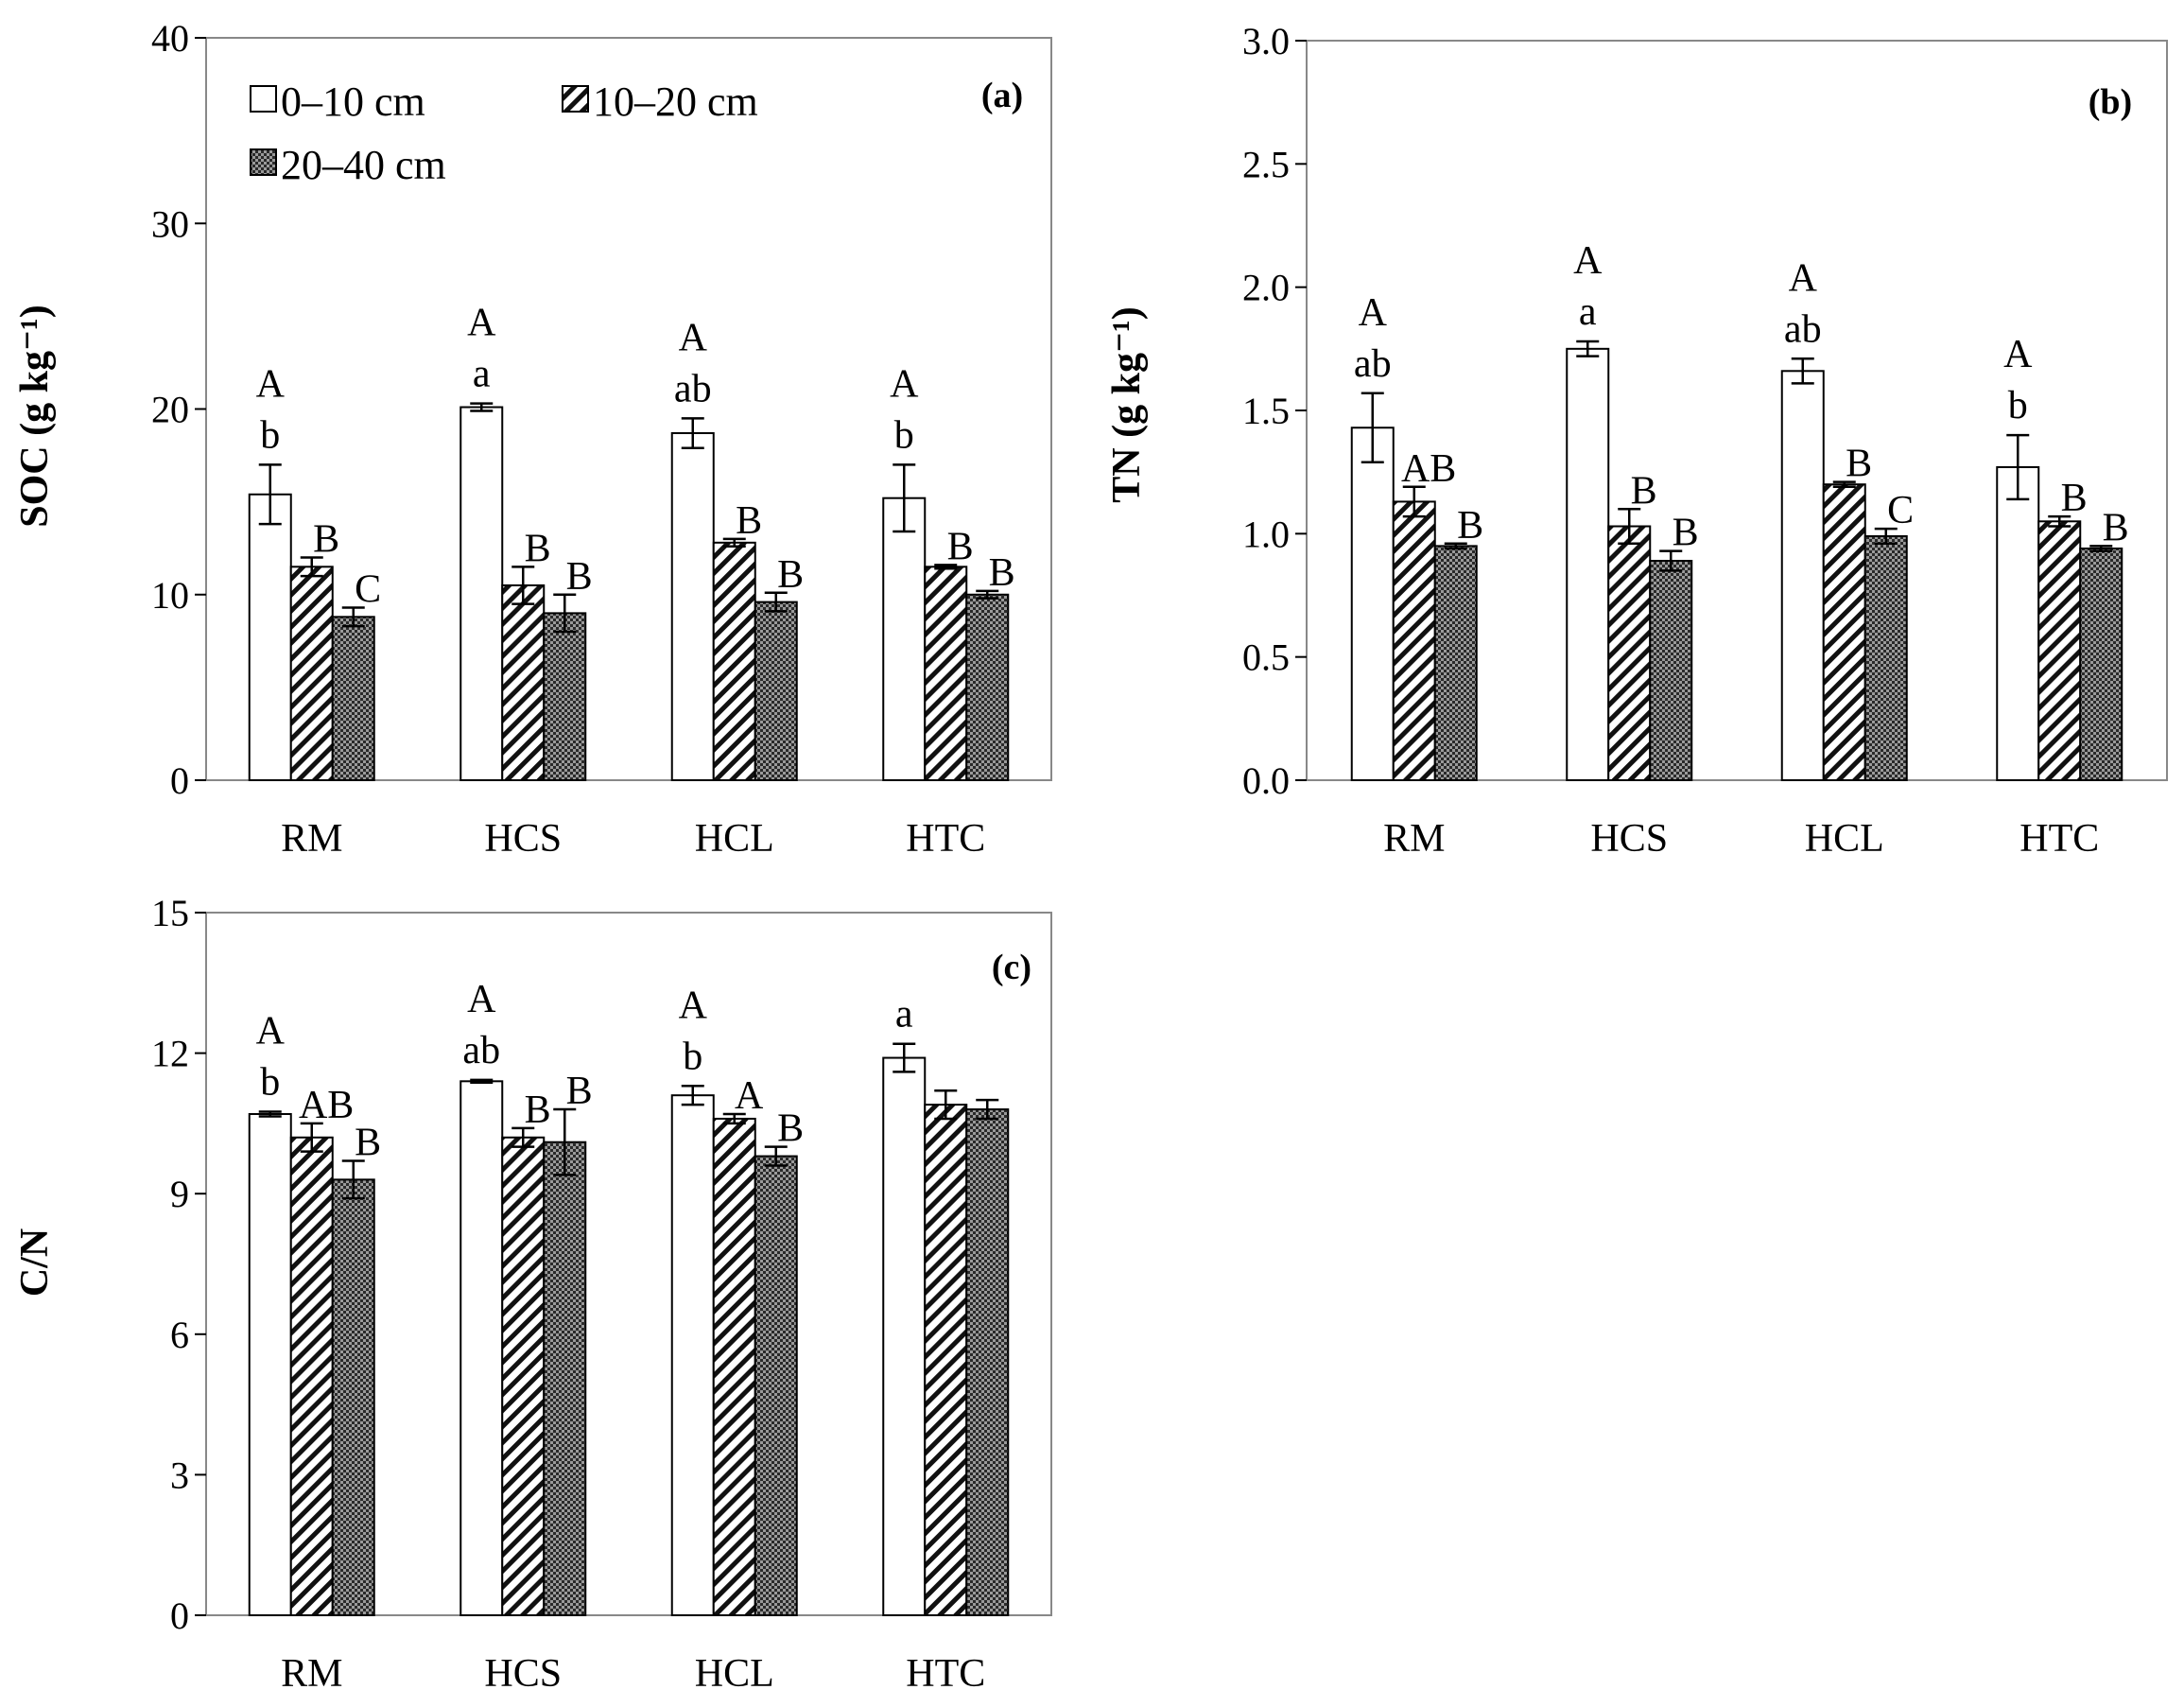  I want to click on panel-label: (a), so click(1002, 95).